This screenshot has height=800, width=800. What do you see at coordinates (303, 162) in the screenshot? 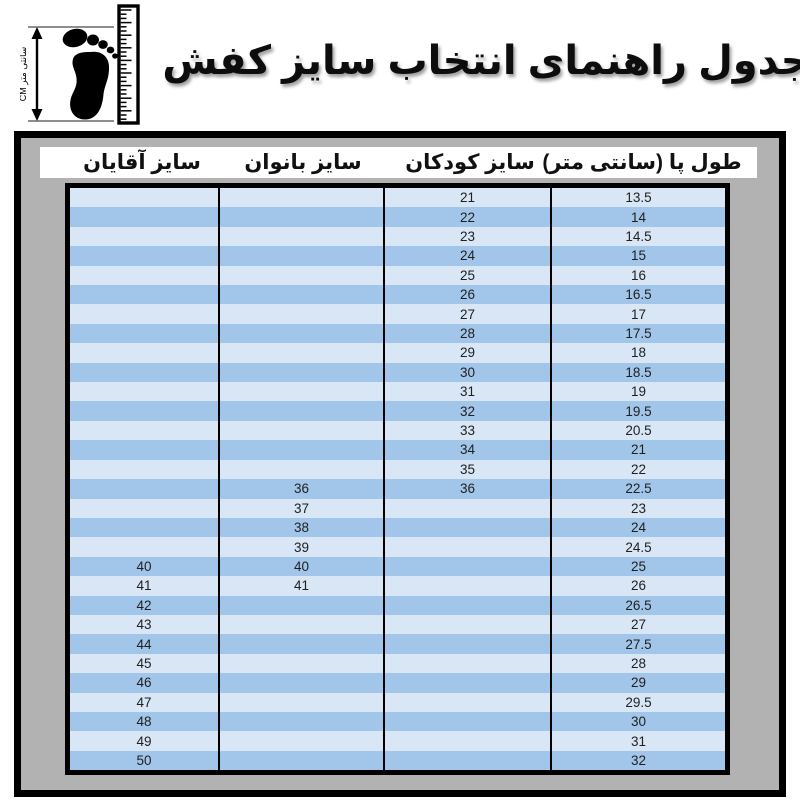
I see `header-women-size: سایز بانوان` at bounding box center [303, 162].